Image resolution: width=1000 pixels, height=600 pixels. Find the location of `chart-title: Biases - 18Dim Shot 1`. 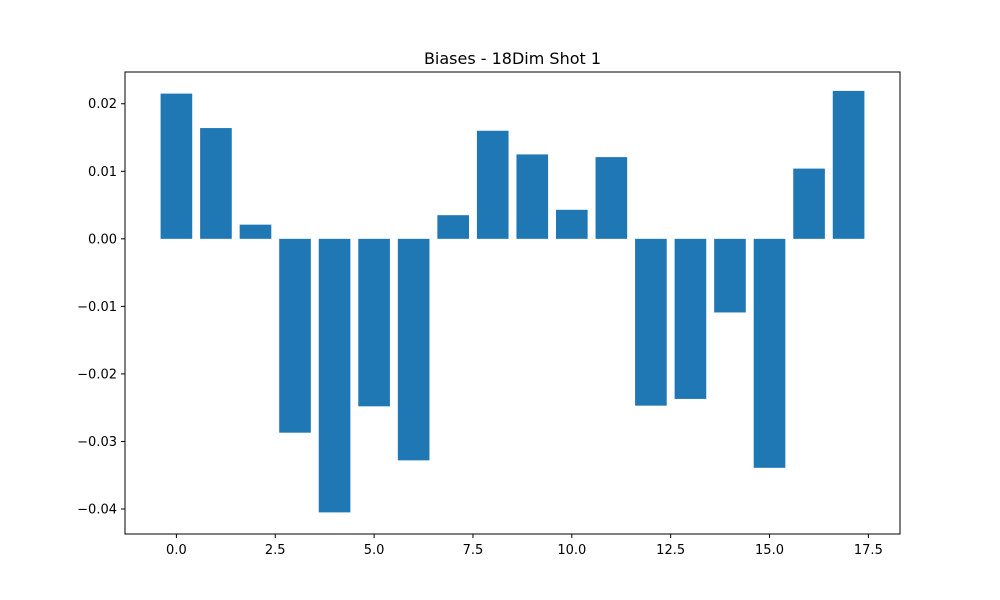

chart-title: Biases - 18Dim Shot 1 is located at coordinates (512, 58).